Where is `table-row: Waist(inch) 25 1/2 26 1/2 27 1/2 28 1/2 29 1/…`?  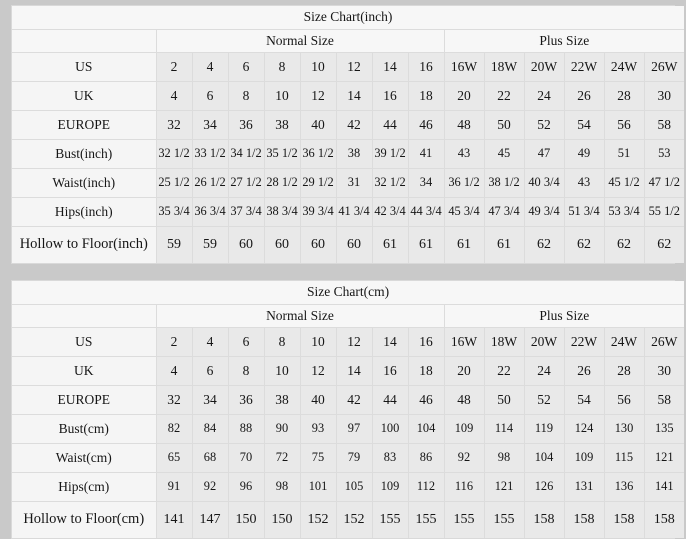
table-row: Waist(inch) 25 1/2 26 1/2 27 1/2 28 1/2 29 1/… is located at coordinates (348, 183).